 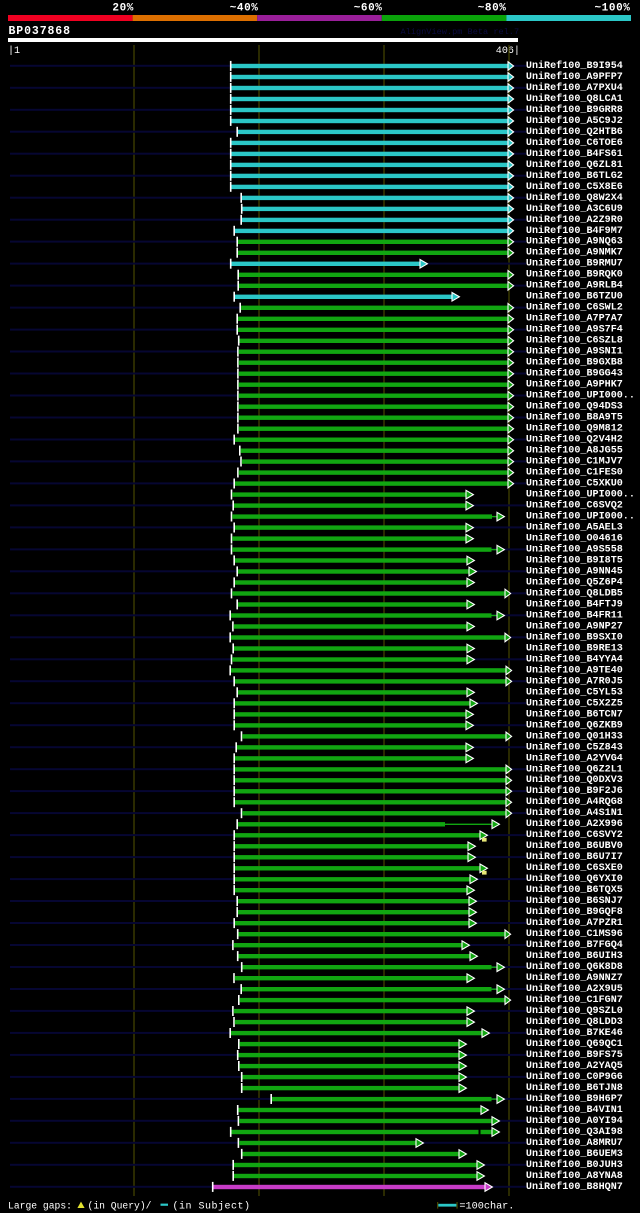 What do you see at coordinates (574, 967) in the screenshot?
I see `svg-text: UniRef100_Q6K8D8` at bounding box center [574, 967].